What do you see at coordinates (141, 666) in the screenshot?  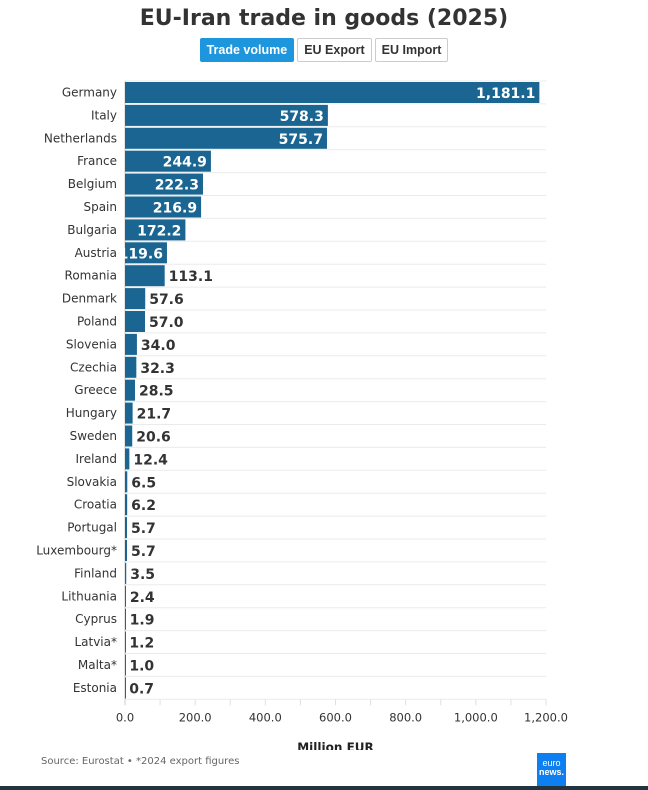 I see `data-label: 1.0` at bounding box center [141, 666].